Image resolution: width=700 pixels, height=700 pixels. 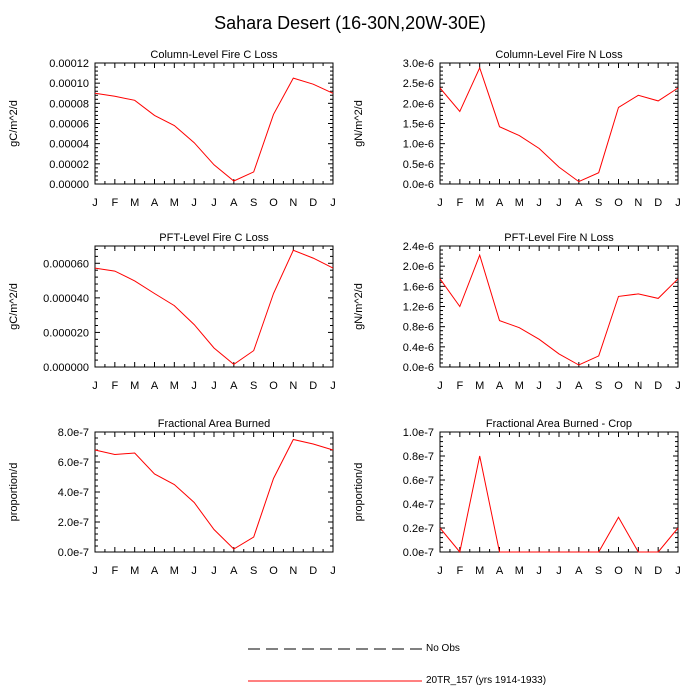 I want to click on y-tick-label: 1.0e-6, so click(x=418, y=145).